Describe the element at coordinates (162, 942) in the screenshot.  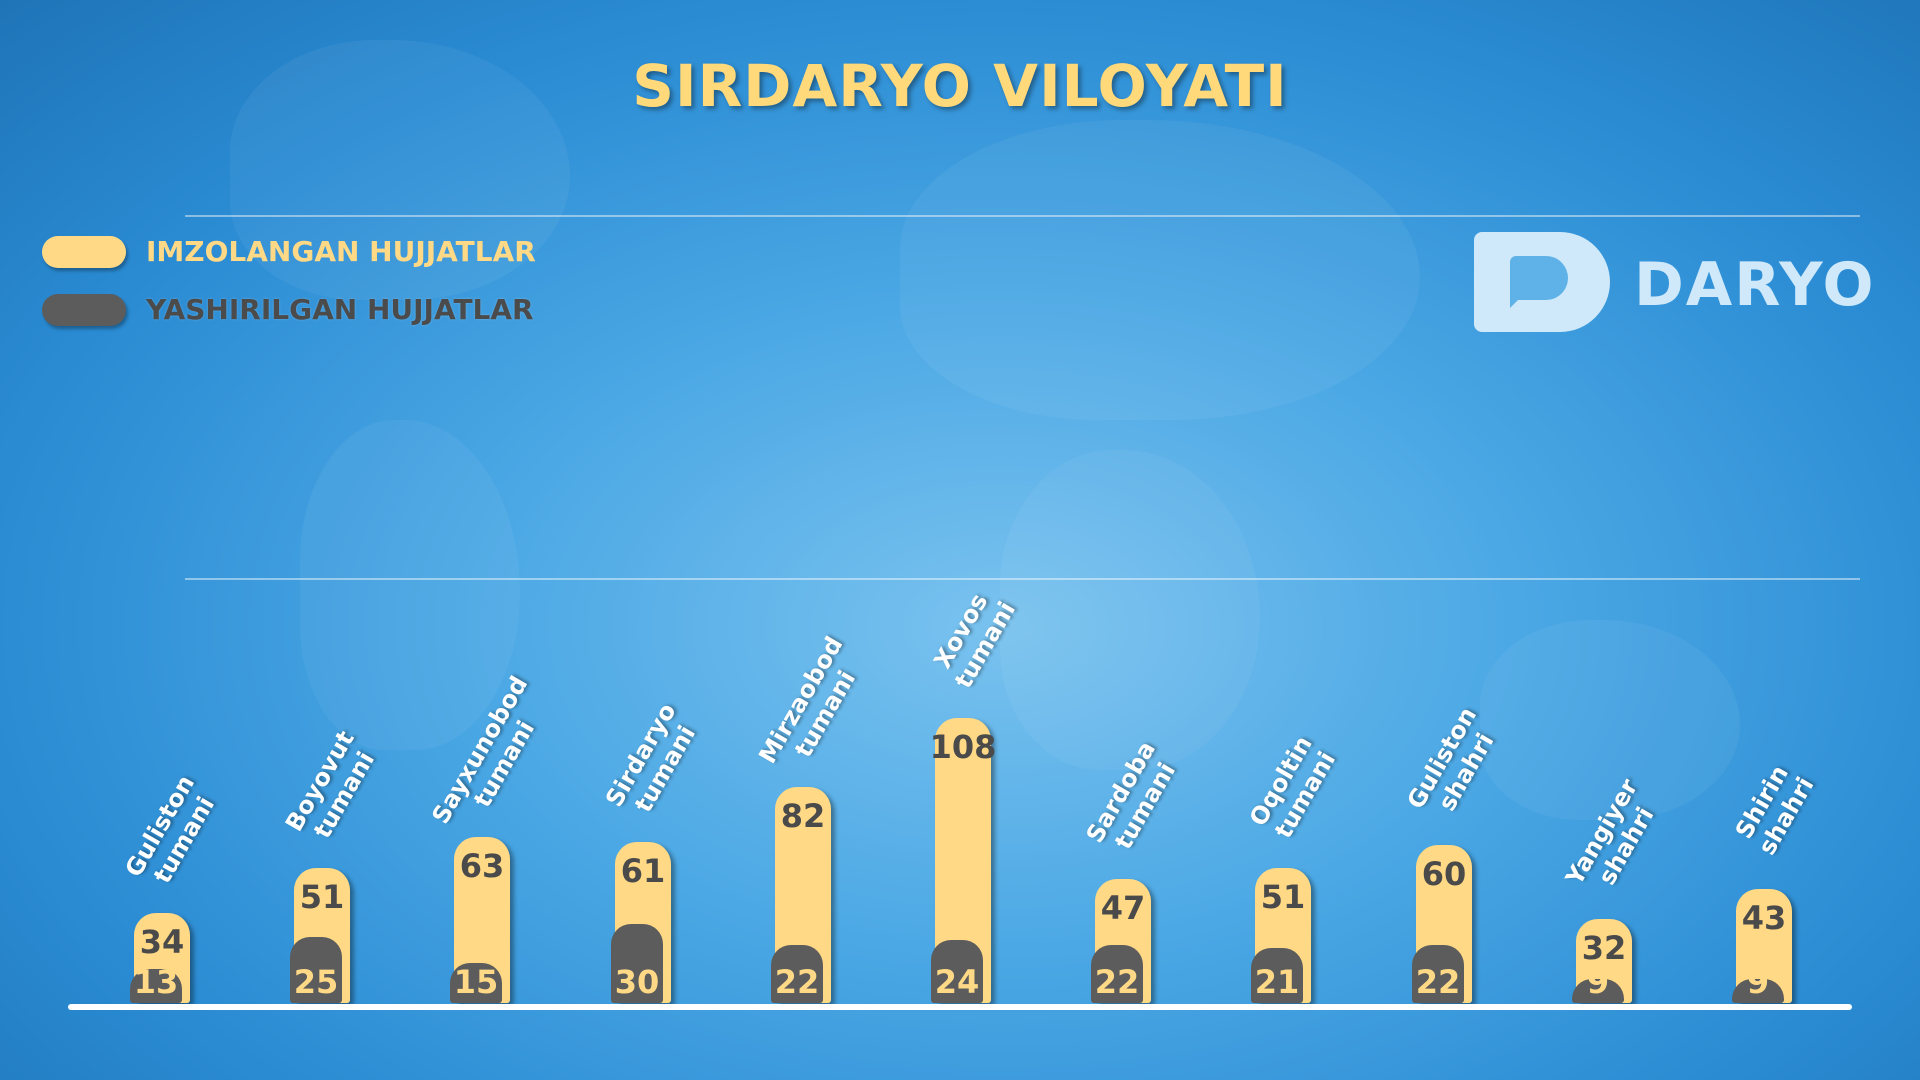
I see `value-label-signed-0: 34` at that location.